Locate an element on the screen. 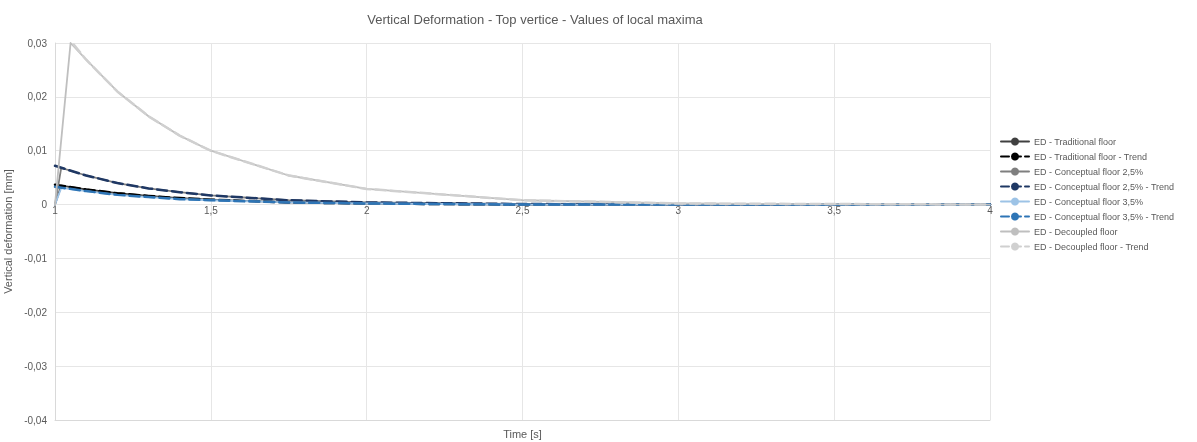 The height and width of the screenshot is (442, 1197). legend-label: ED - Decoupled floor - Trend is located at coordinates (1091, 246).